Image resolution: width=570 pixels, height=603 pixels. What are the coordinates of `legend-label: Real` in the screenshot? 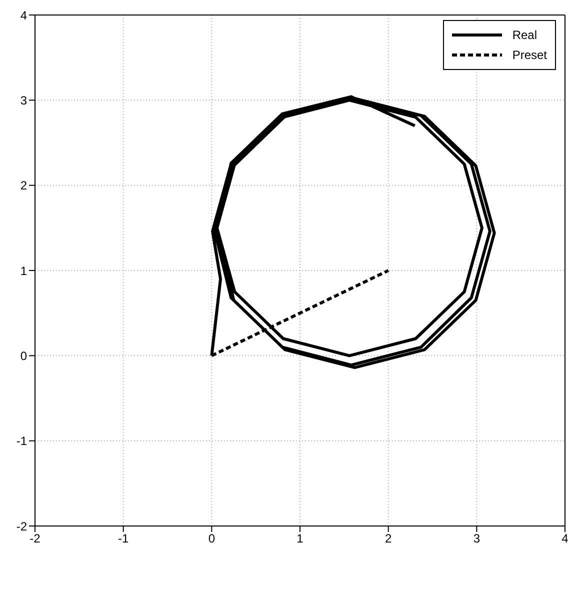 It's located at (524, 35).